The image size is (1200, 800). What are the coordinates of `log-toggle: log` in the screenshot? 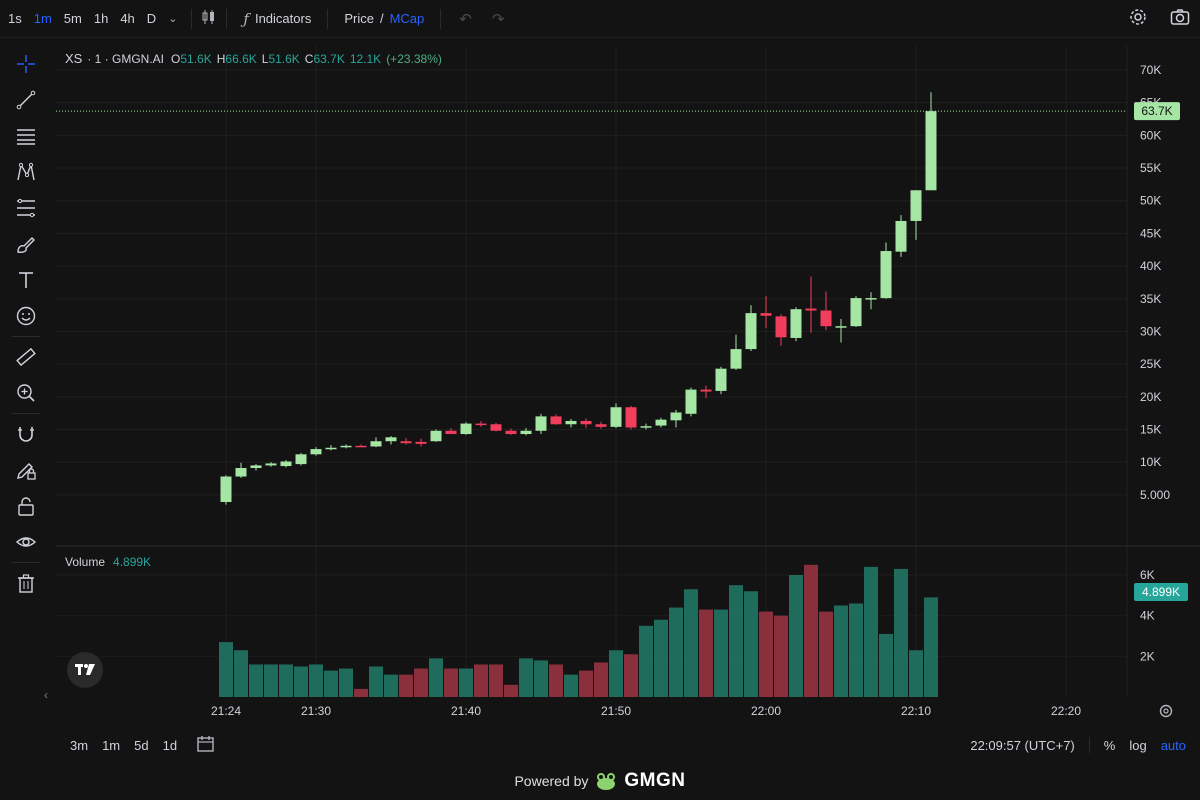 It's located at (1138, 745).